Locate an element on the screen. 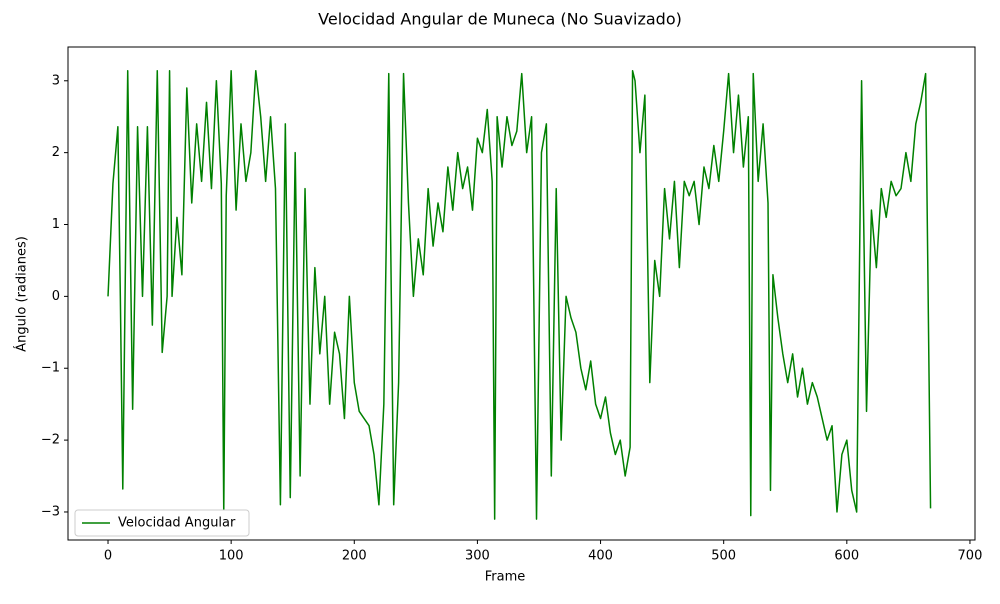 The height and width of the screenshot is (604, 1000). x-tick-label: 200 is located at coordinates (354, 556).